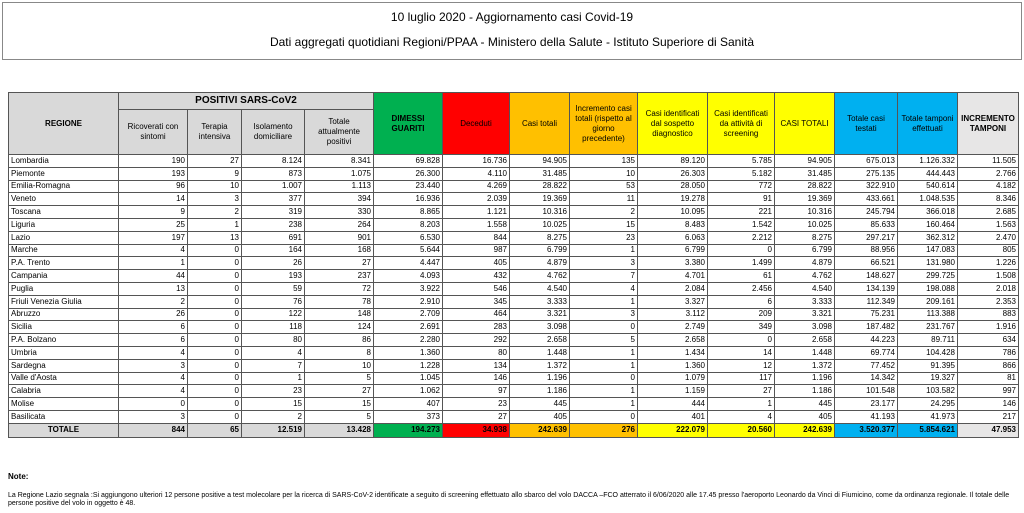 The image size is (1024, 513). Describe the element at coordinates (539, 340) in the screenshot. I see `cell: 2.658` at that location.